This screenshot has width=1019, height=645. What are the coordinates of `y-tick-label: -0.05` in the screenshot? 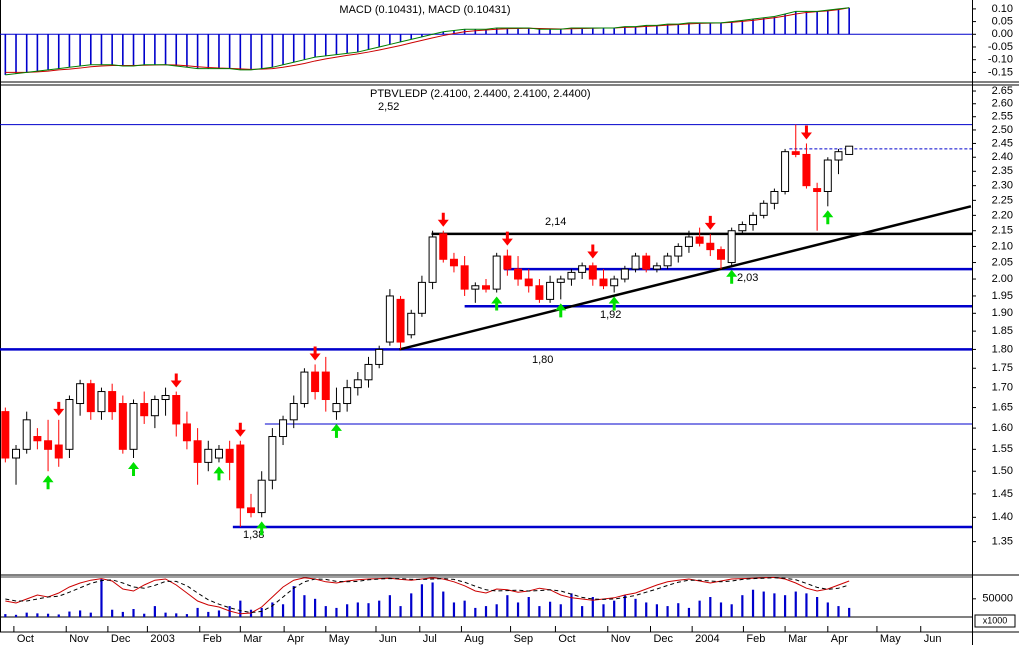 It's located at (1000, 47).